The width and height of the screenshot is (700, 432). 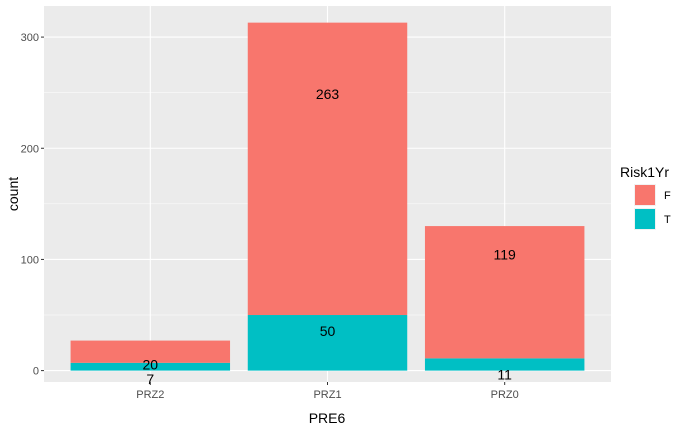 What do you see at coordinates (504, 374) in the screenshot?
I see `data-label-PRZ0-T: 11` at bounding box center [504, 374].